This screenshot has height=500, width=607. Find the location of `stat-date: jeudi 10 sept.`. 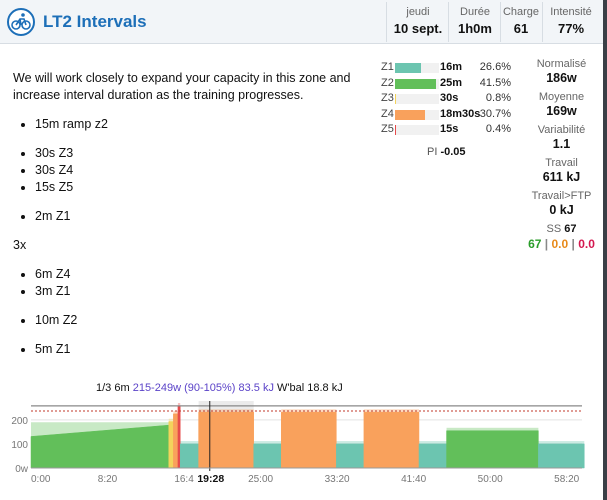

stat-date: jeudi 10 sept. is located at coordinates (418, 21).